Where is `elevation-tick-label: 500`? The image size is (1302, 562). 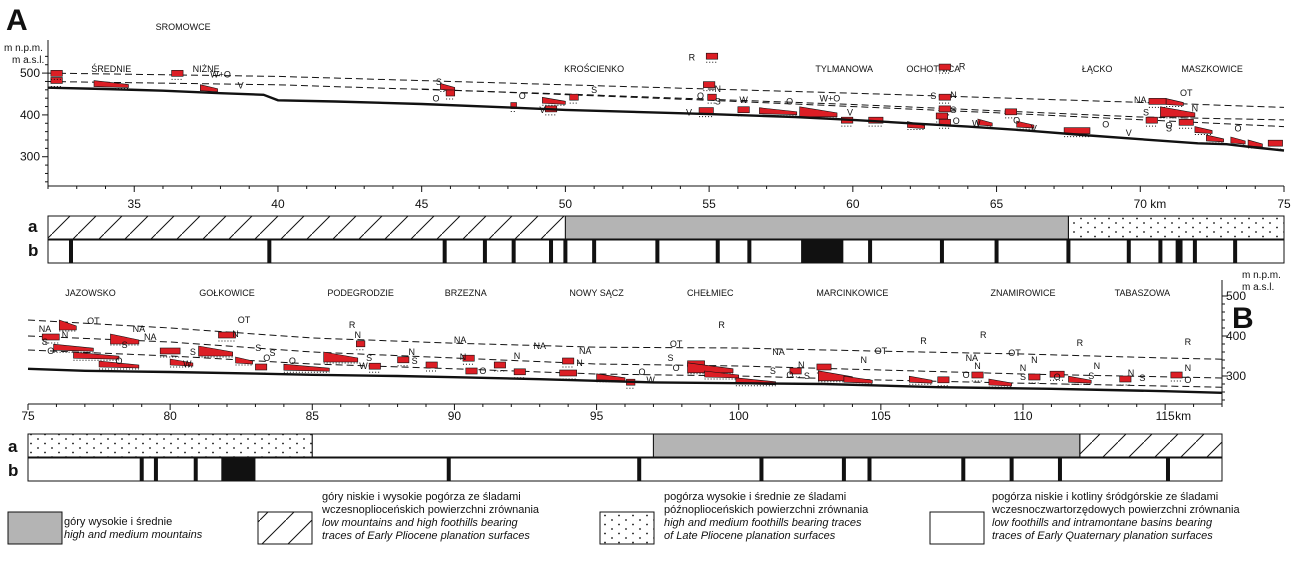
elevation-tick-label: 500 is located at coordinates (1236, 296).